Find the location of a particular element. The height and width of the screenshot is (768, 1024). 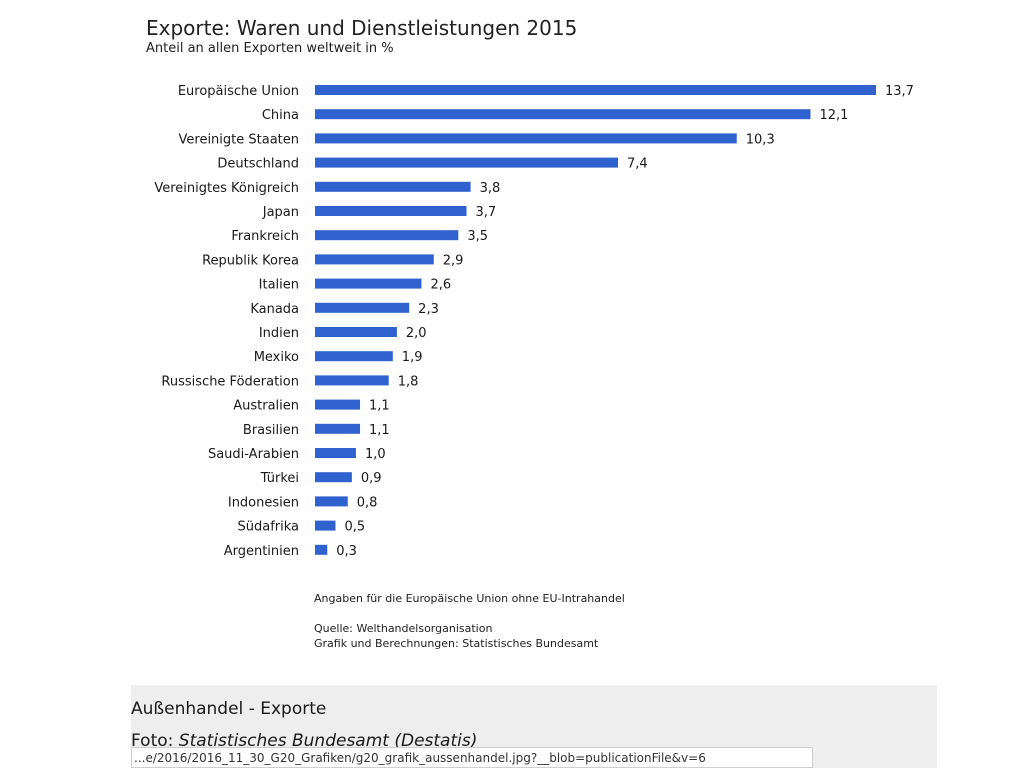

category-label: Türkei is located at coordinates (279, 478).